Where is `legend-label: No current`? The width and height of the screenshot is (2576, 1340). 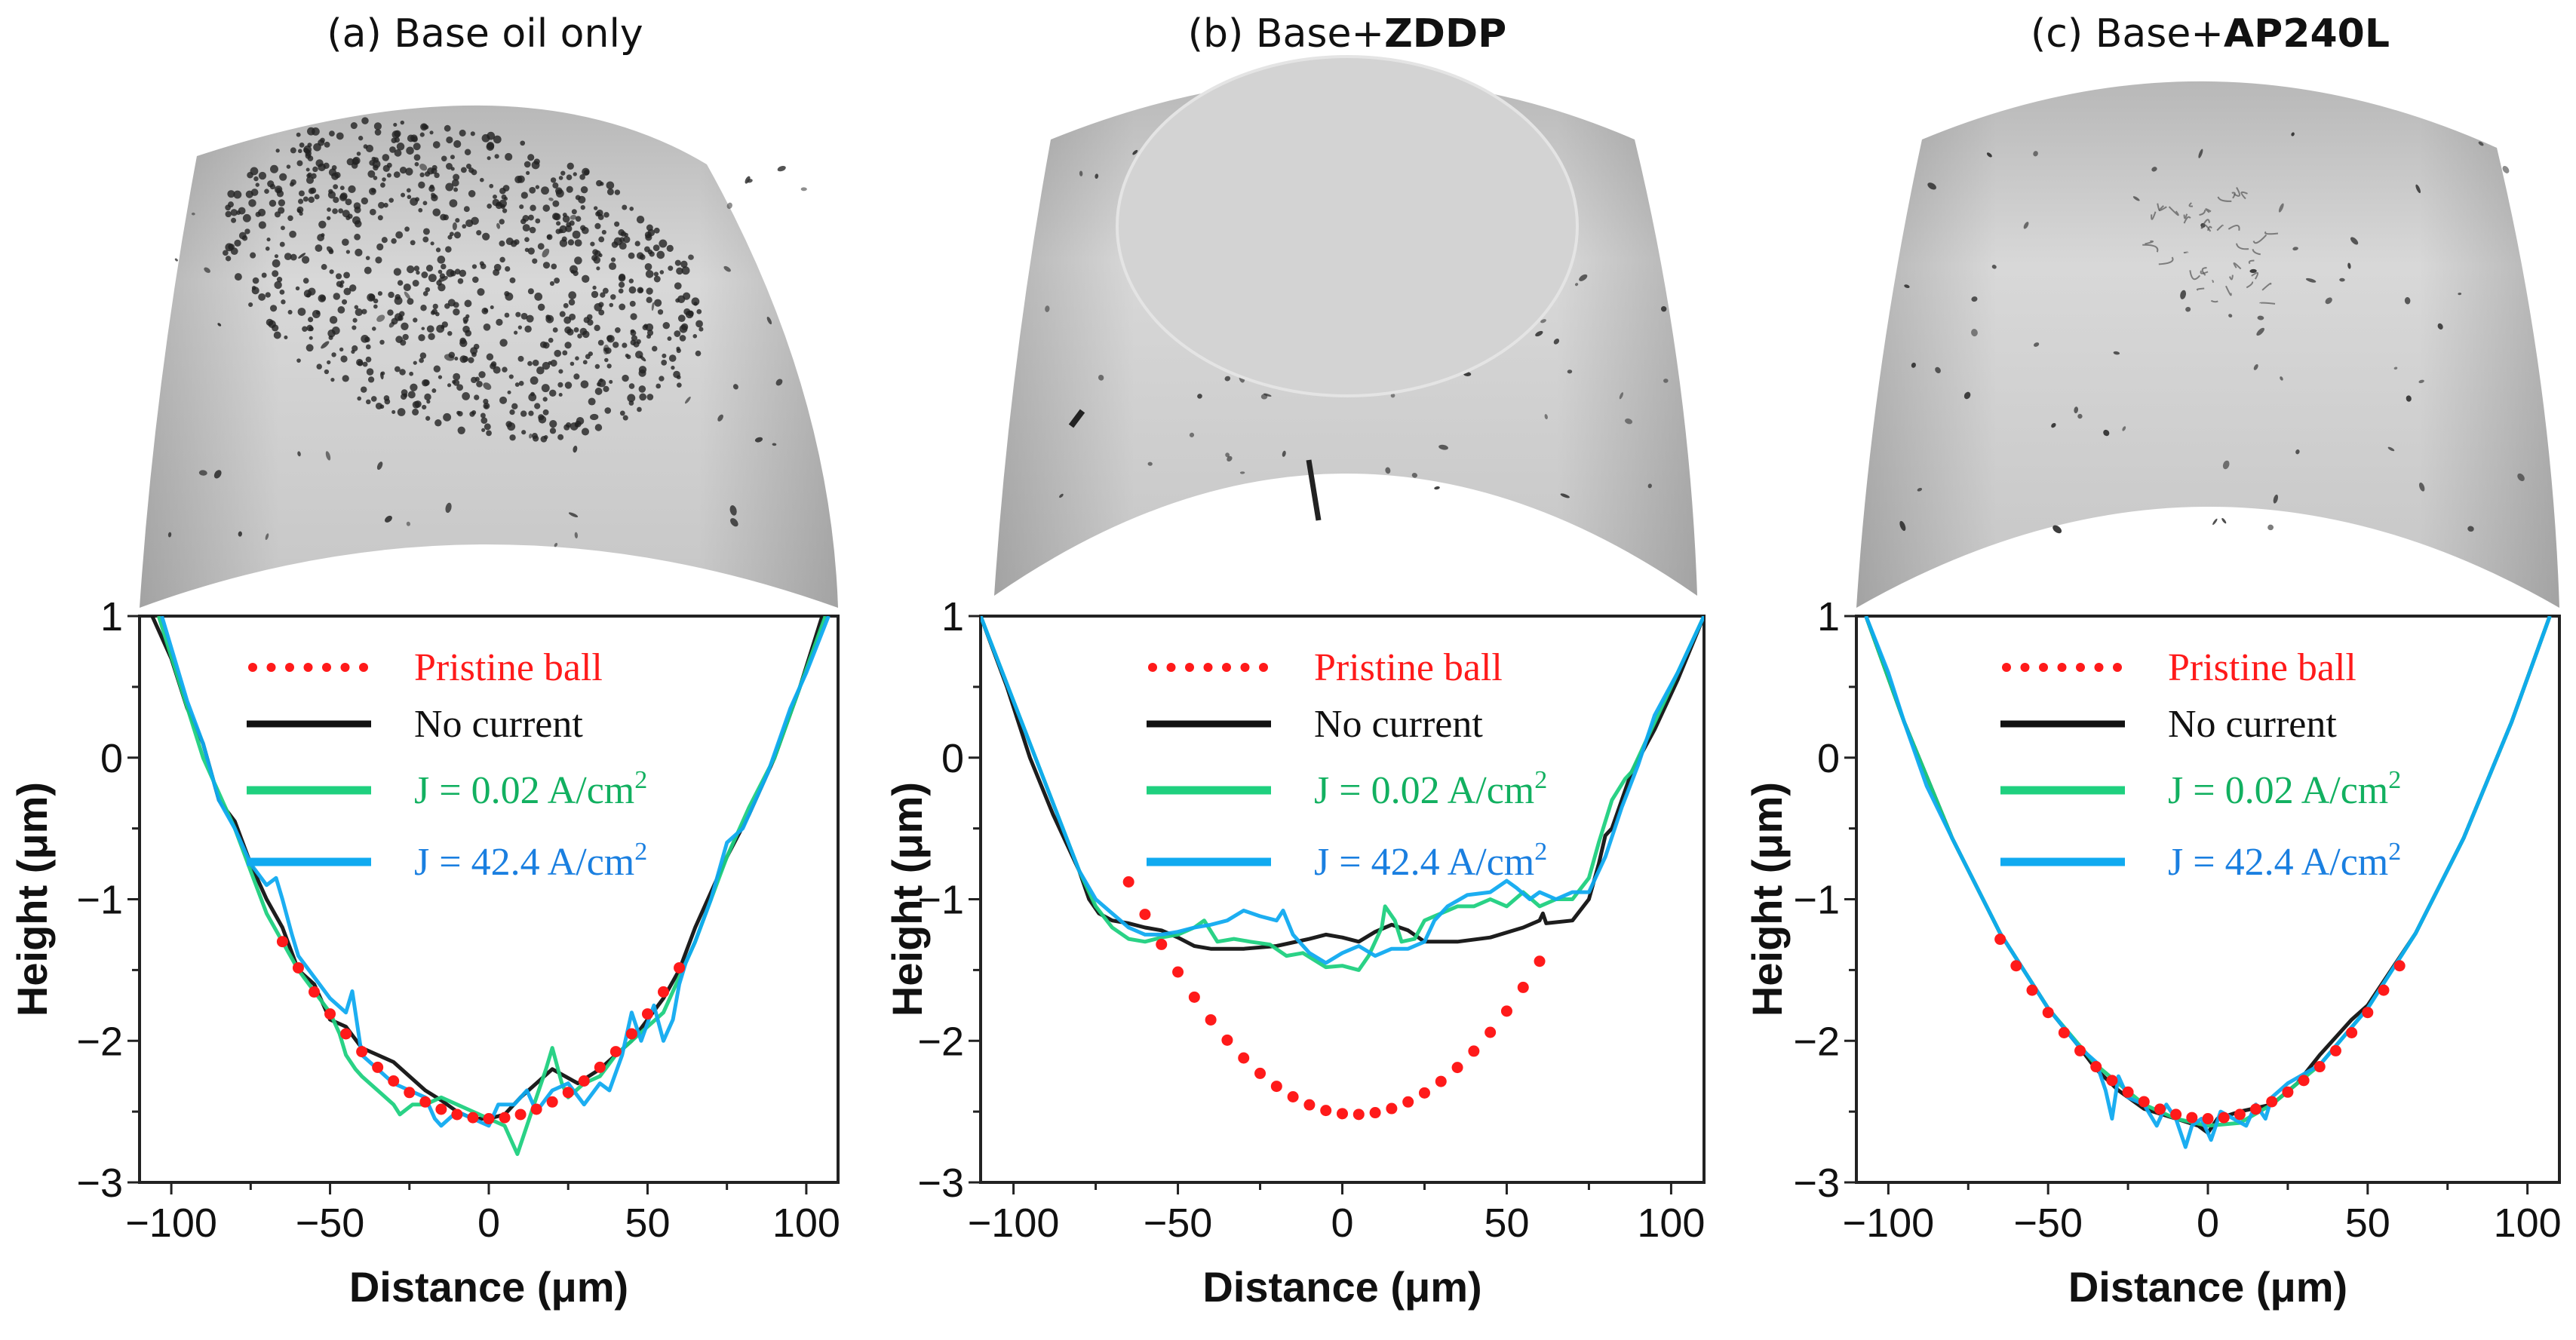 legend-label: No current is located at coordinates (498, 725).